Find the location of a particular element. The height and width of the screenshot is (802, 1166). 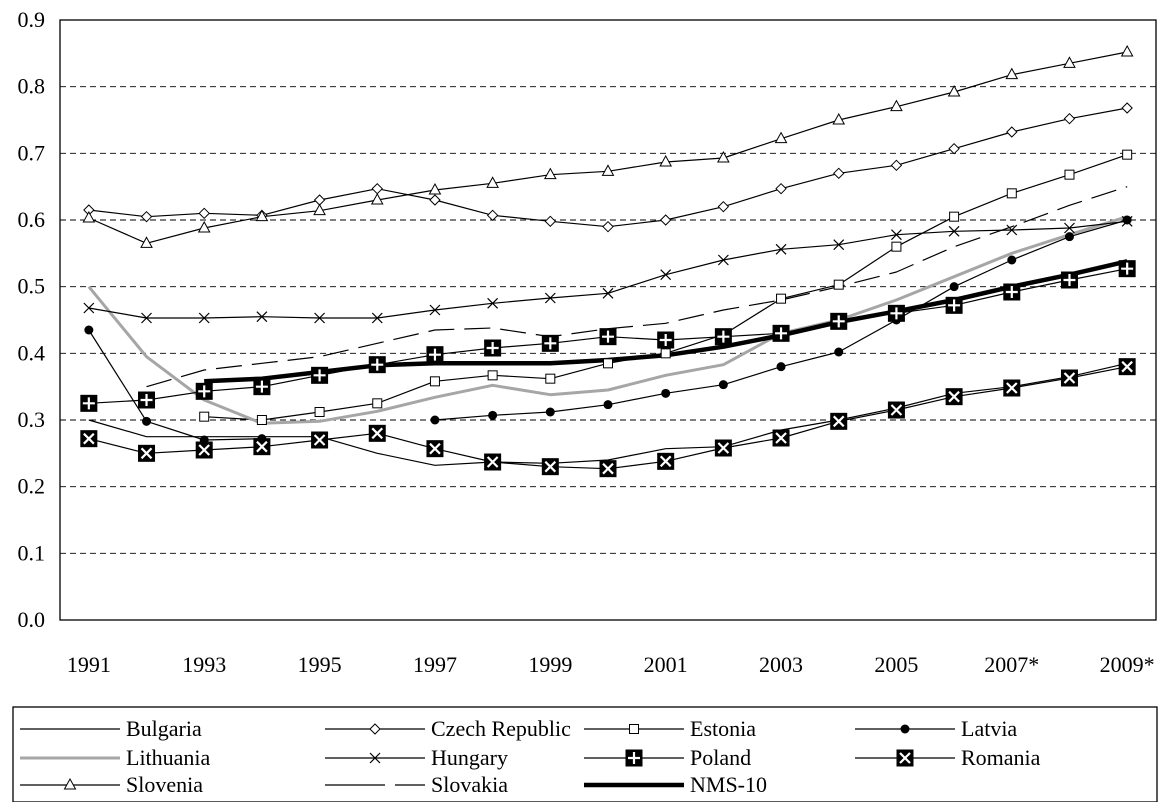

x-tick-label: 2001 is located at coordinates (666, 664).